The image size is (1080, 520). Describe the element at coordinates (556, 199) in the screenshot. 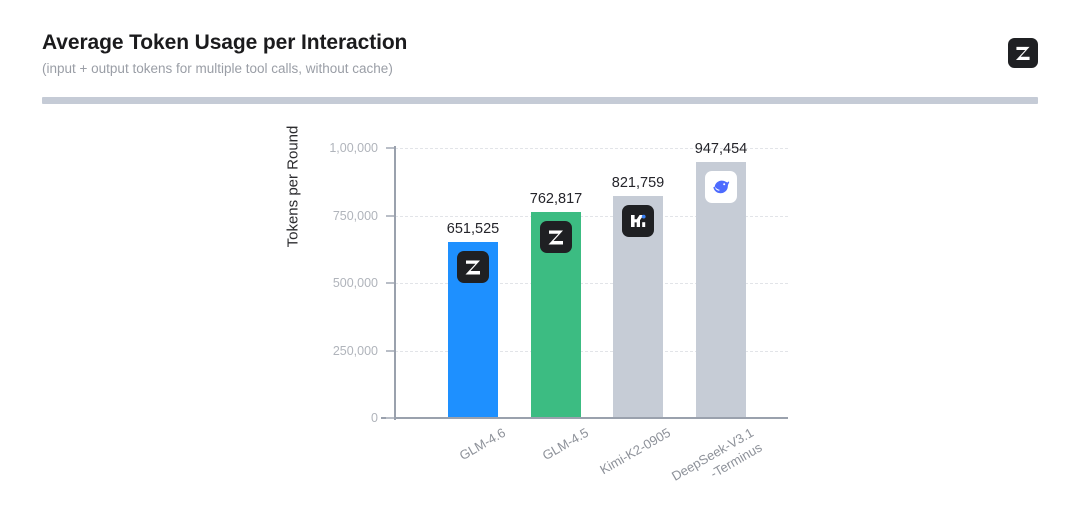

I see `bar-value-label: 762,817` at that location.